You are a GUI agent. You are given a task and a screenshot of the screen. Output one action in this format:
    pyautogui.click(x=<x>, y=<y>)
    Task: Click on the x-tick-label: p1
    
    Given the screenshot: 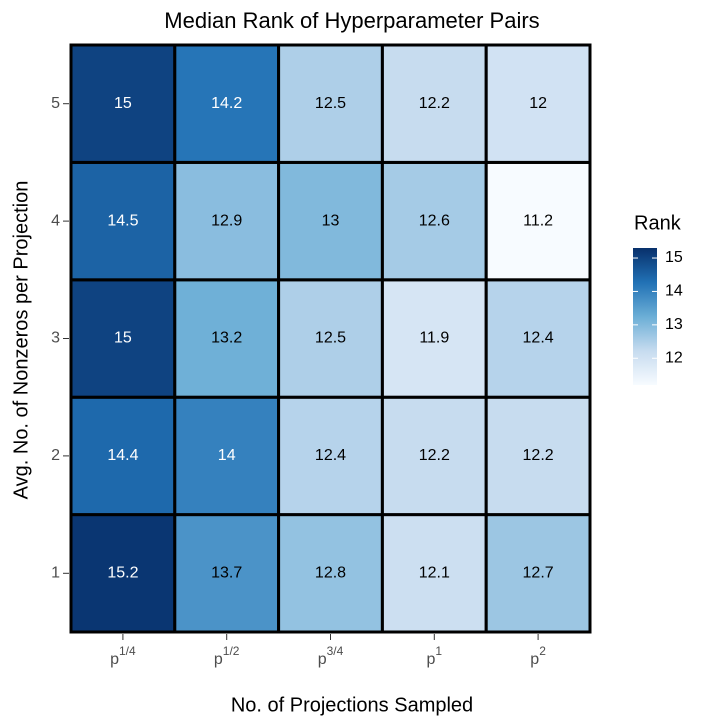 What is the action you would take?
    pyautogui.click(x=435, y=656)
    